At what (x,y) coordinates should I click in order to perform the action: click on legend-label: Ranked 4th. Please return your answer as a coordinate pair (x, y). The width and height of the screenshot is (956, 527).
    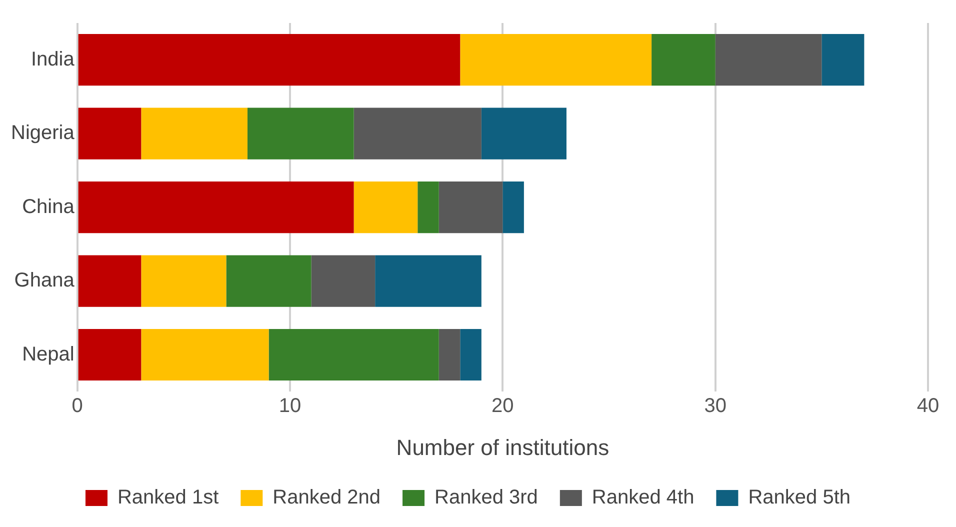
    Looking at the image, I should click on (643, 497).